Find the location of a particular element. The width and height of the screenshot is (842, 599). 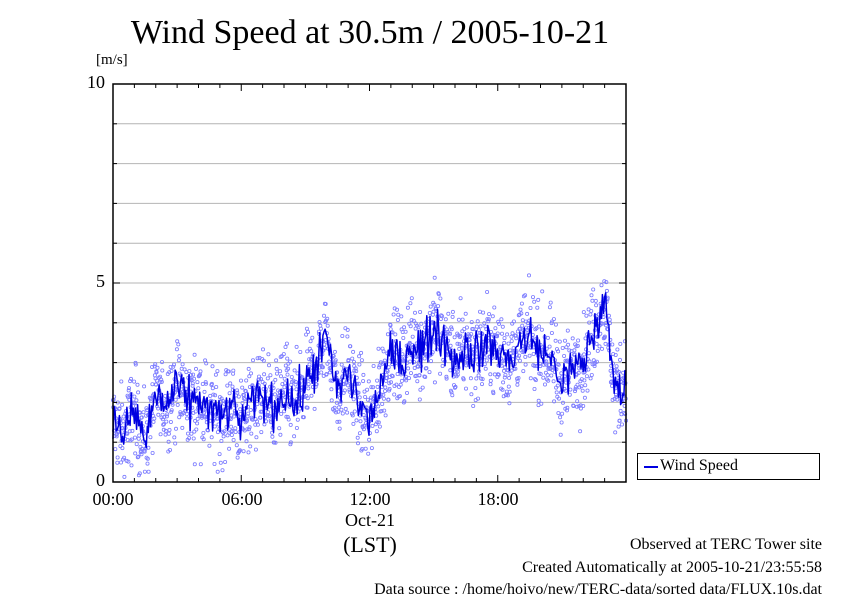

x-tick-label-1800: 18:00 is located at coordinates (498, 499).